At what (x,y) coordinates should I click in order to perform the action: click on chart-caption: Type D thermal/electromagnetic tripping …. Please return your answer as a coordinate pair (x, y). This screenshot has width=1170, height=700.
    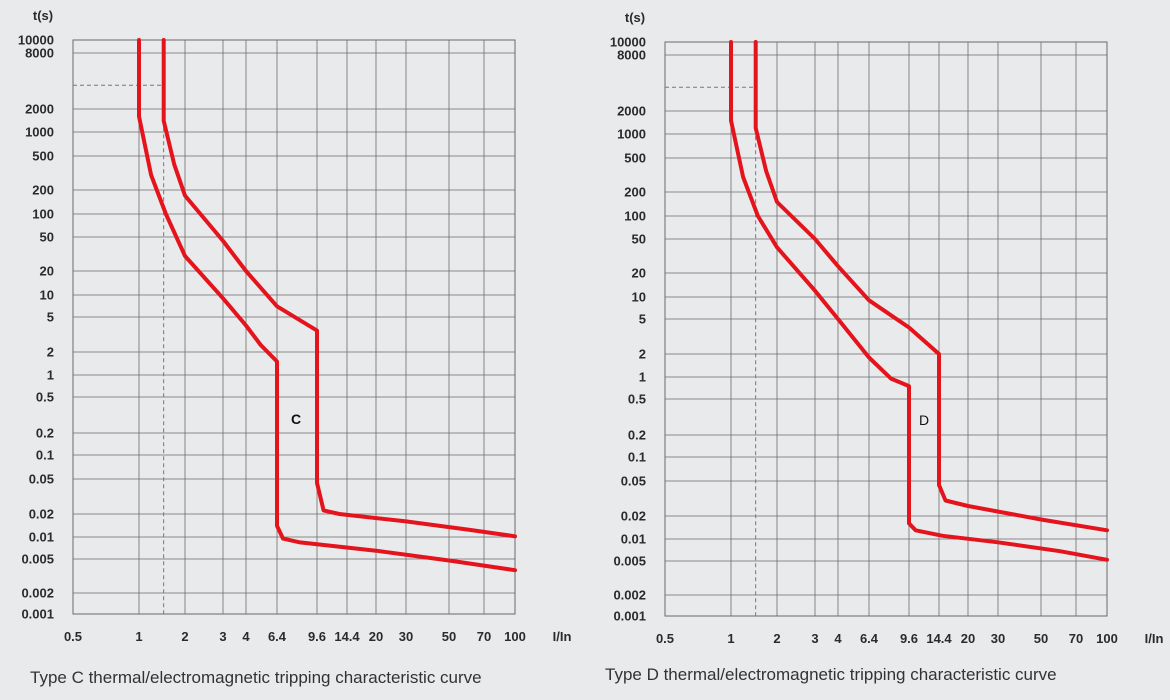
    Looking at the image, I should click on (831, 674).